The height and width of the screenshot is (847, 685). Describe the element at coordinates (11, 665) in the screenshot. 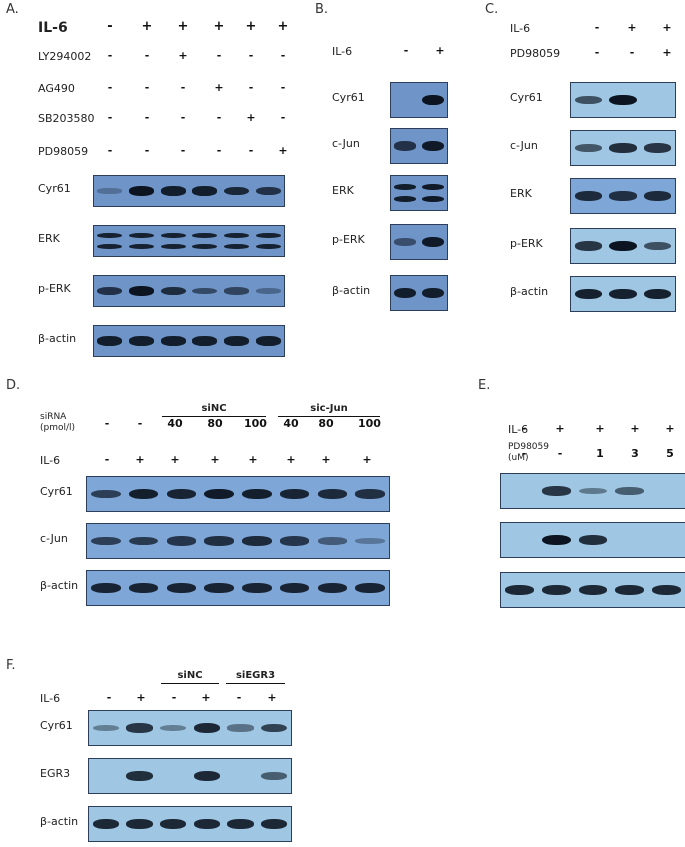

I see `panel-letter-f: F.` at that location.